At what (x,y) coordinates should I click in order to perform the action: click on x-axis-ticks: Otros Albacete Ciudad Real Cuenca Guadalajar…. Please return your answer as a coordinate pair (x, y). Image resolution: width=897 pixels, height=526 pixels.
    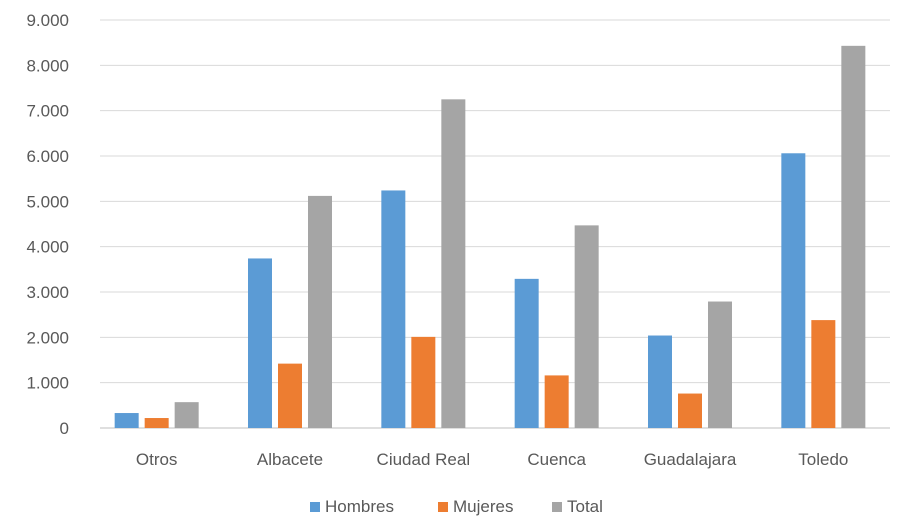
    Looking at the image, I should click on (492, 459).